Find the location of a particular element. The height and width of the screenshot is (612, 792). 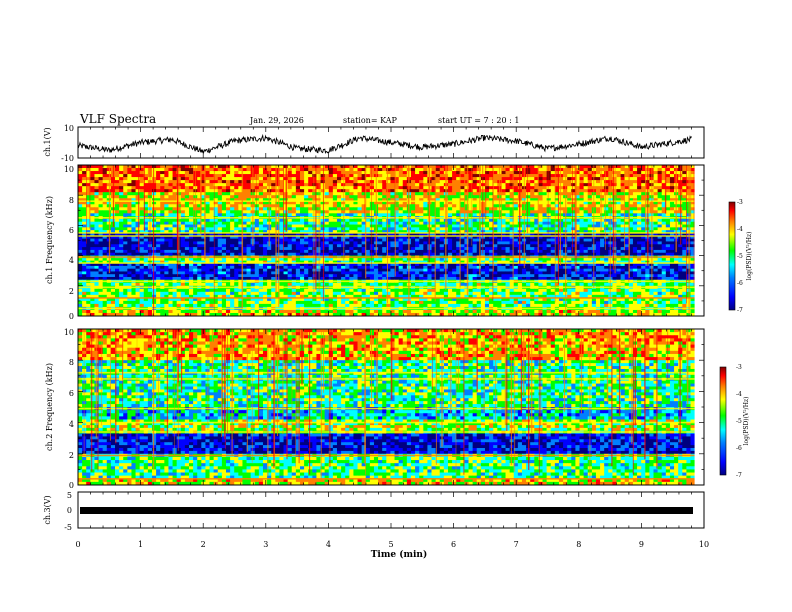

date-label: Jan. 29, 2026 is located at coordinates (276, 120).